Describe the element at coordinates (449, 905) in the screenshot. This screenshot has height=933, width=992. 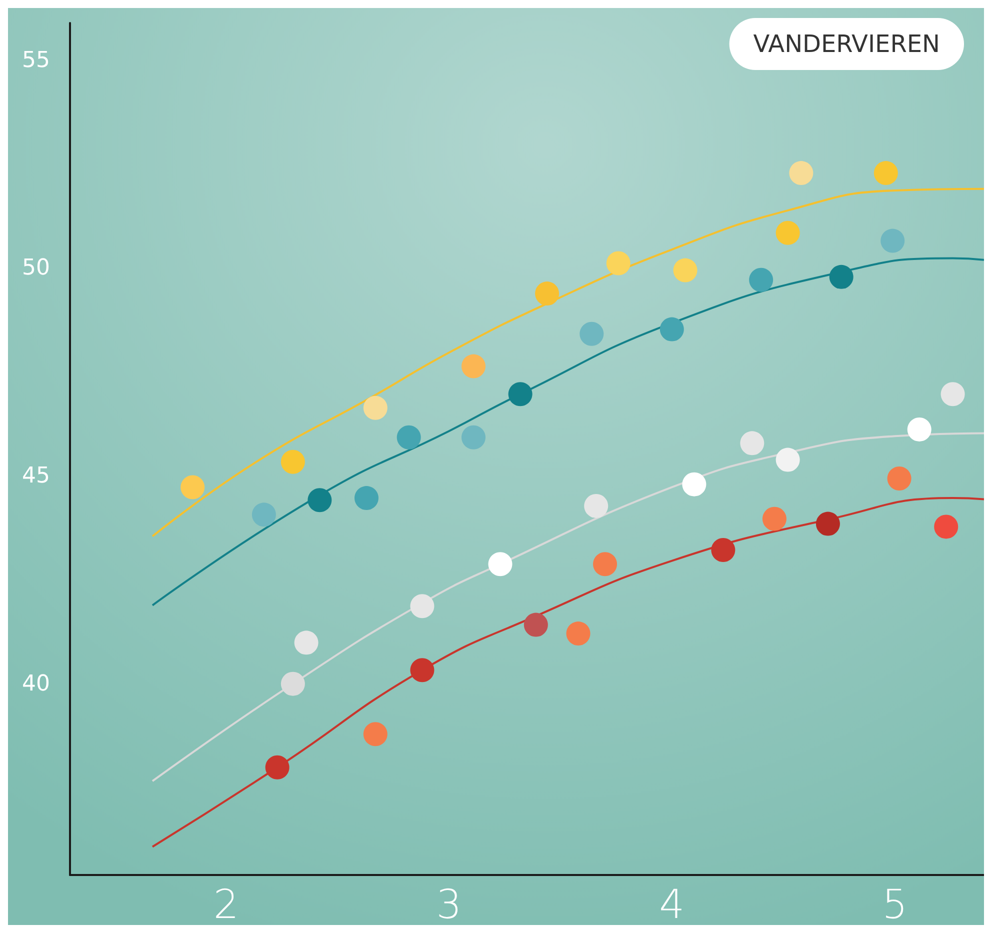
I see `x-tick-label: 3` at that location.